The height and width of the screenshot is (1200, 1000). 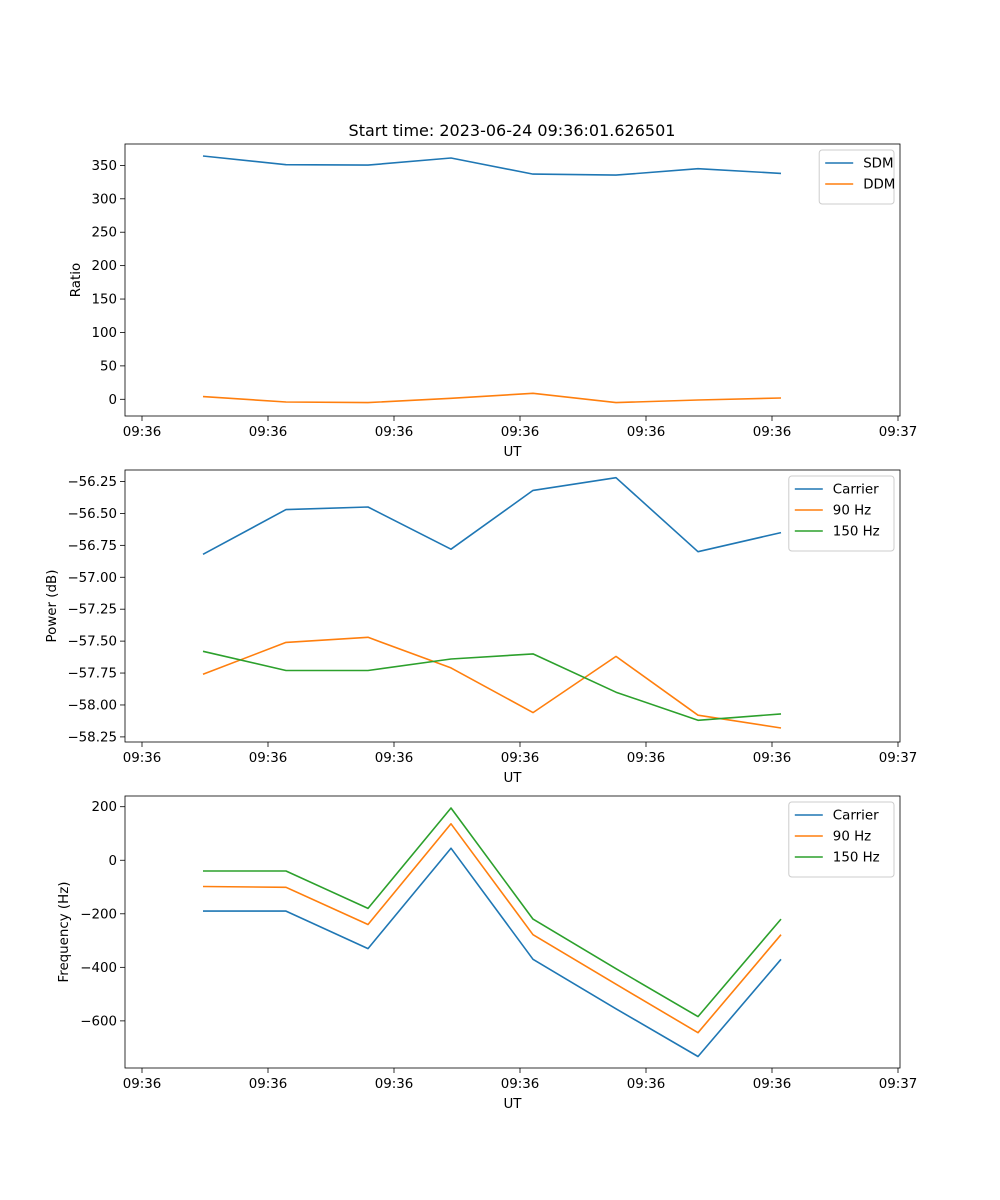 I want to click on y-tick-label: 350, so click(x=104, y=166).